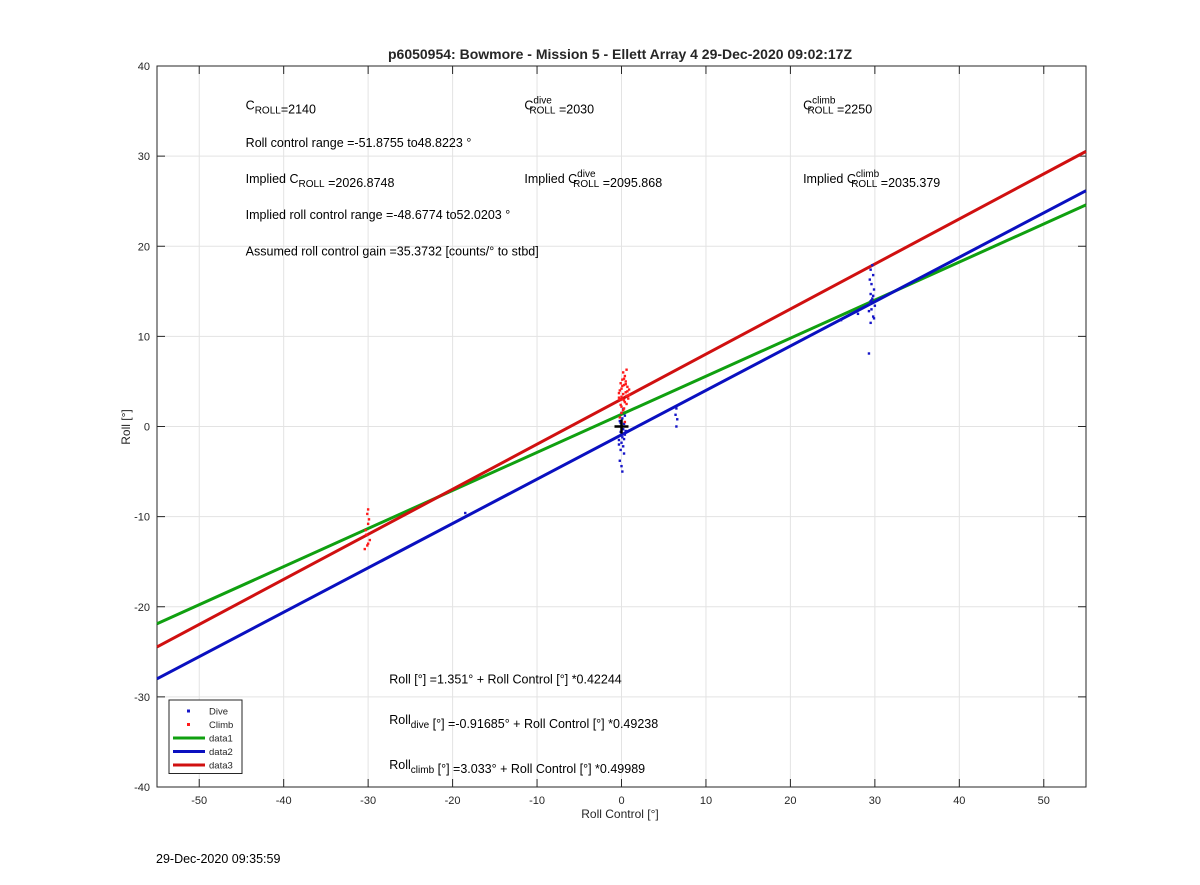  I want to click on annotation-roll-range: Roll control range =-51.8755 to48.8223 °, so click(359, 143).